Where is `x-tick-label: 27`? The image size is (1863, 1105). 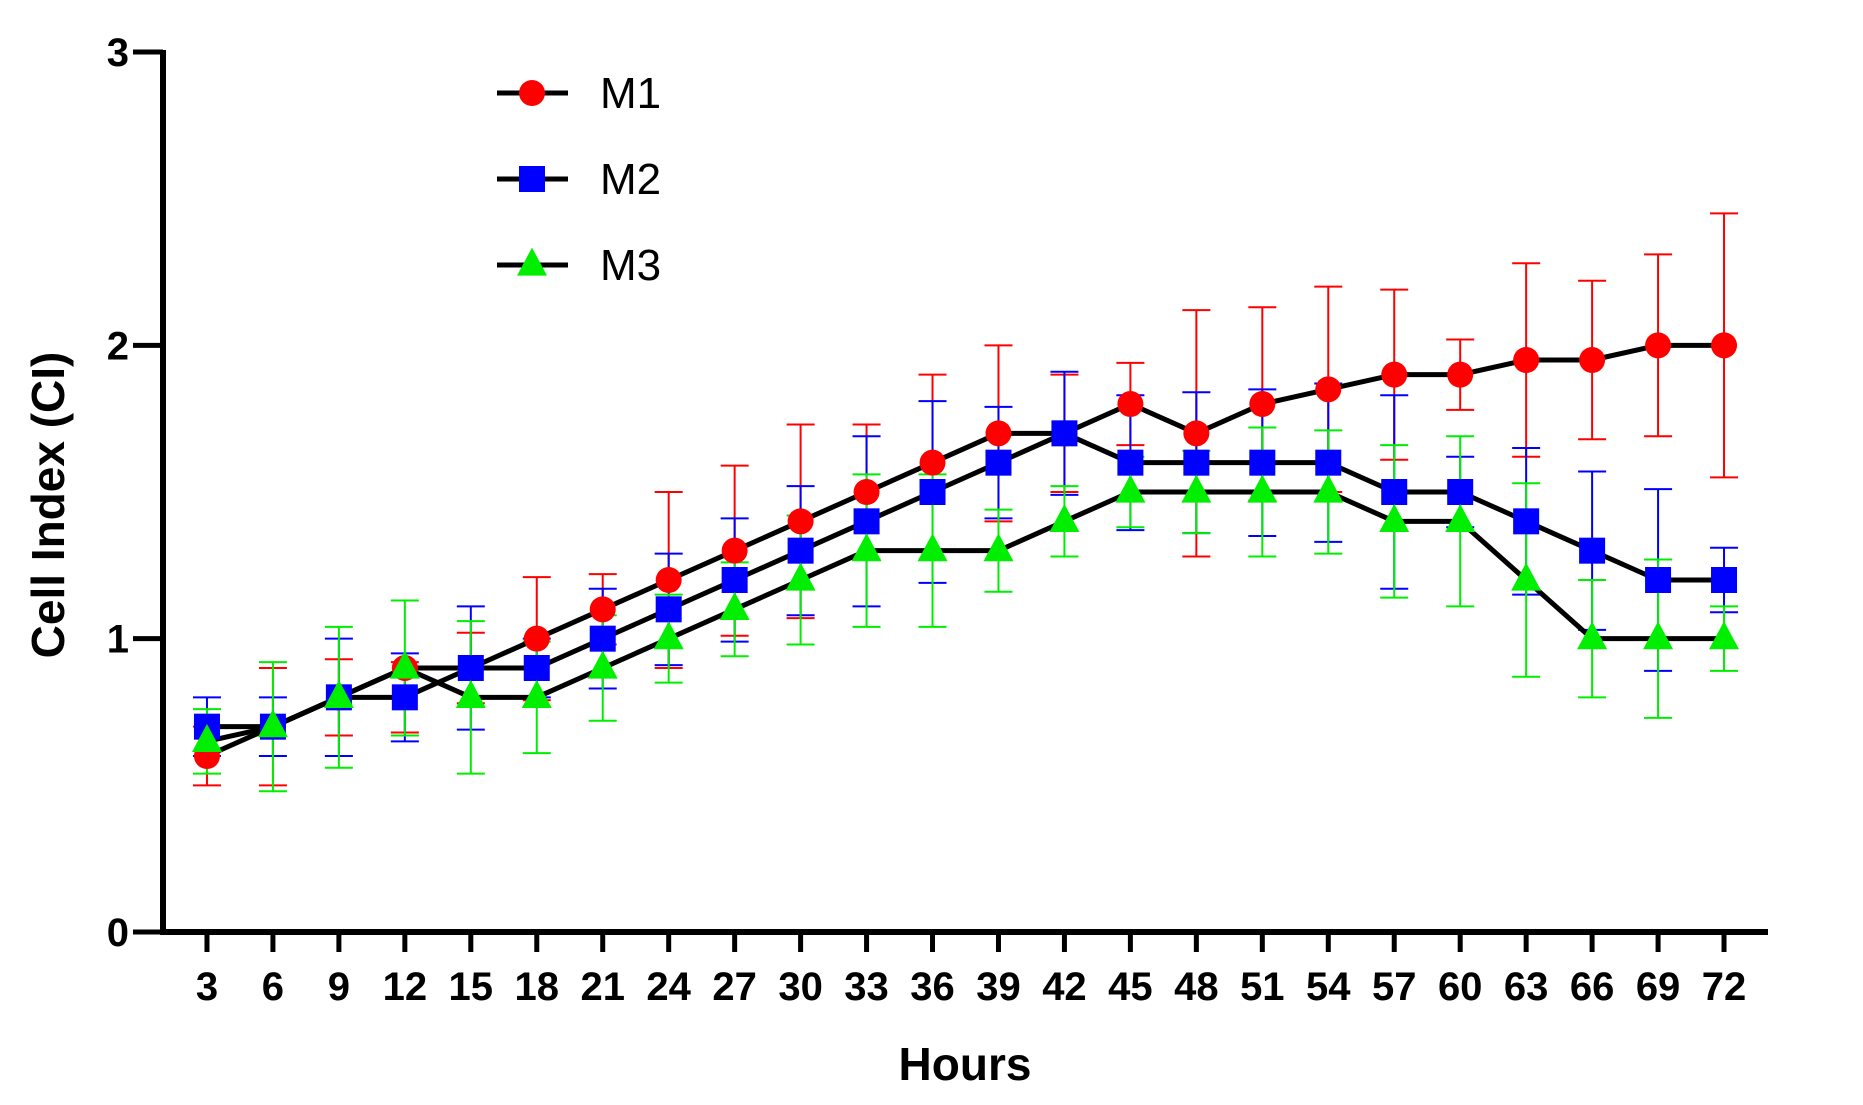
x-tick-label: 27 is located at coordinates (734, 987).